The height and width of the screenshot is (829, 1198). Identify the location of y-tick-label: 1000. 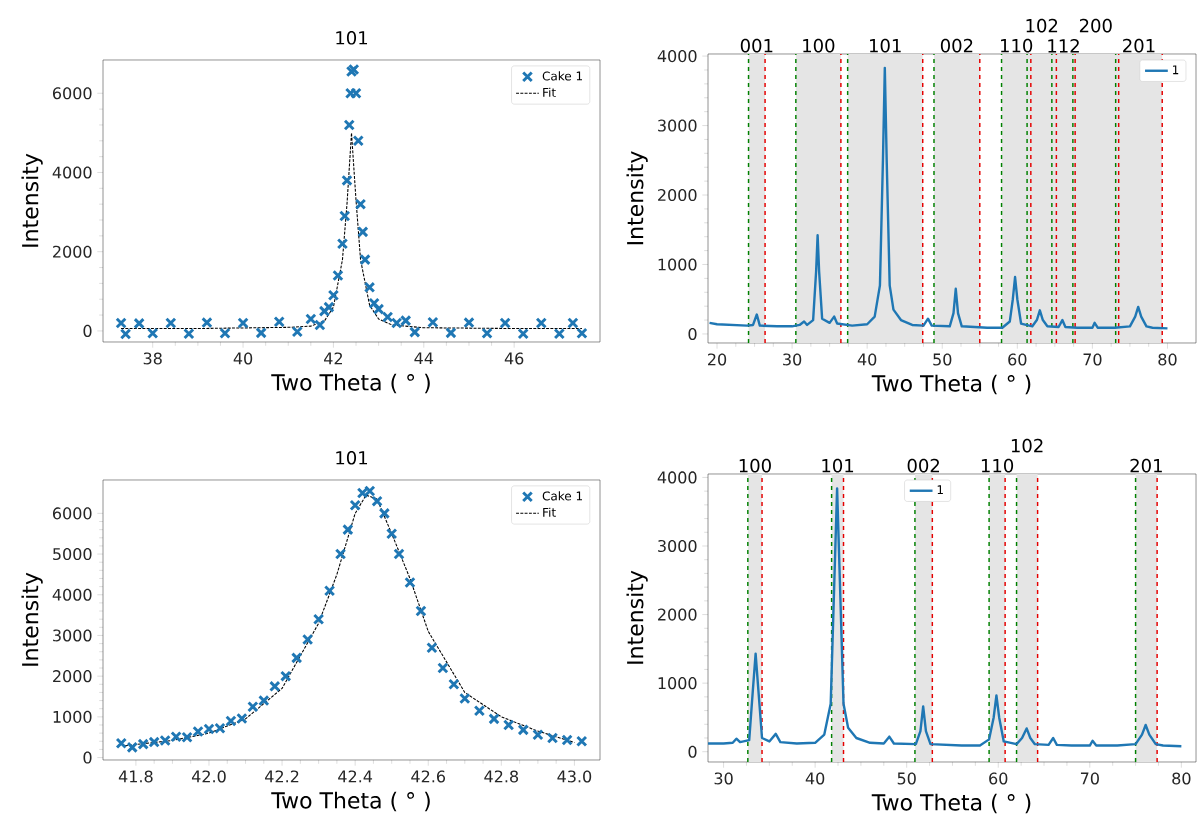
(677, 683).